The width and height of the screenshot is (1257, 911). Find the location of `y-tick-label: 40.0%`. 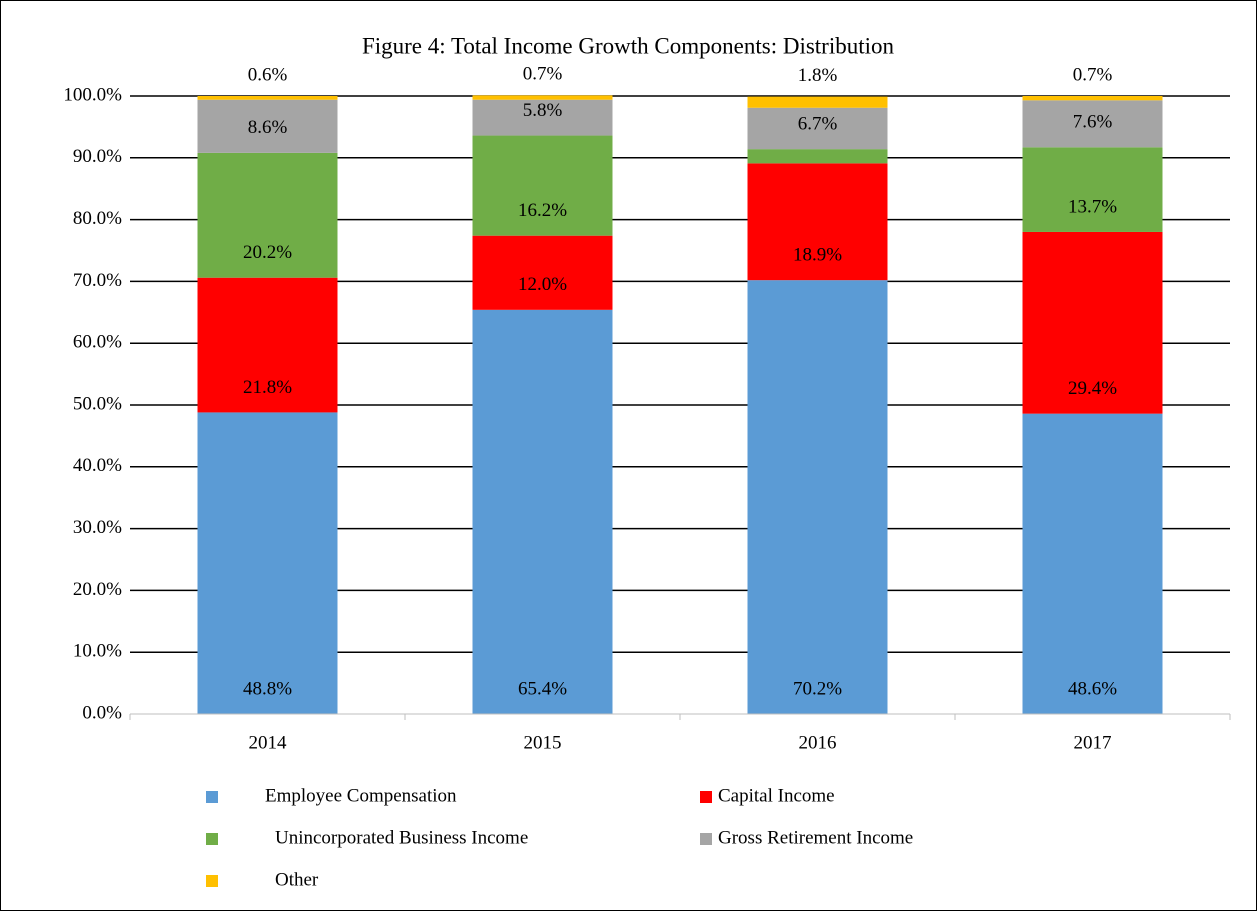

y-tick-label: 40.0% is located at coordinates (97, 465).